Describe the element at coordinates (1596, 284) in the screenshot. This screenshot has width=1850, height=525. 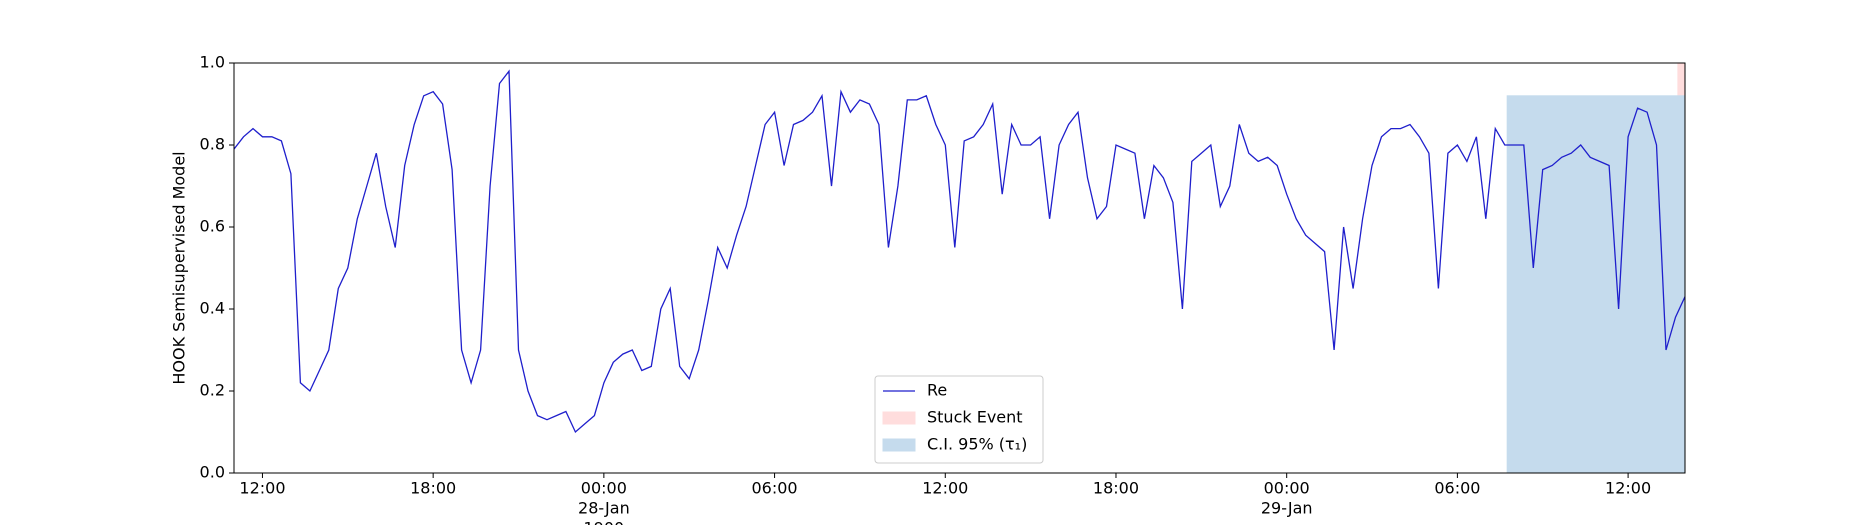
I see `span` at that location.